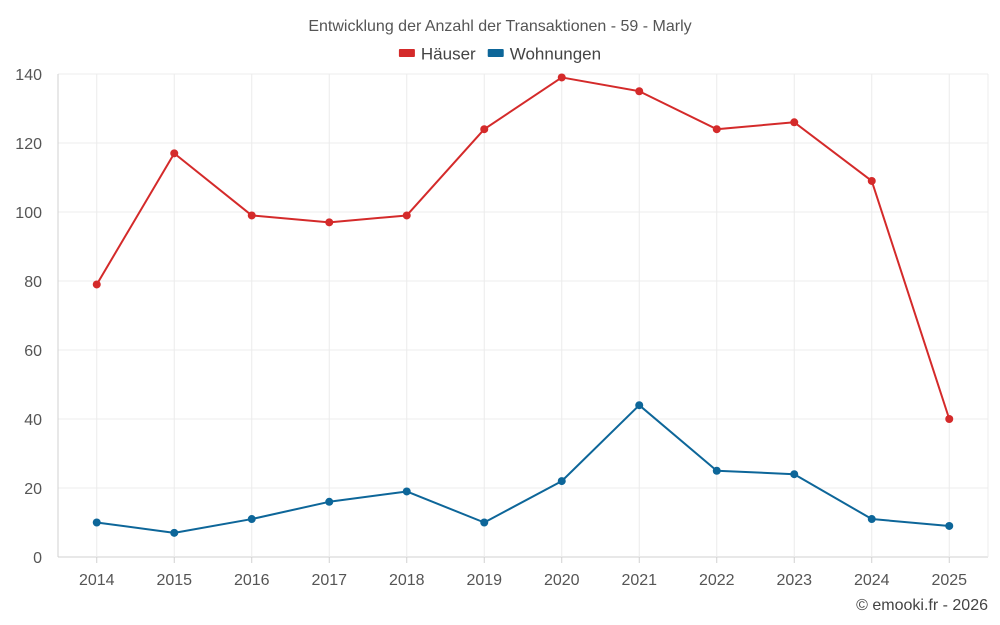 The image size is (1000, 625). Describe the element at coordinates (28, 317) in the screenshot. I see `y-axis: 0 20 40 60 80 100 120 140` at that location.